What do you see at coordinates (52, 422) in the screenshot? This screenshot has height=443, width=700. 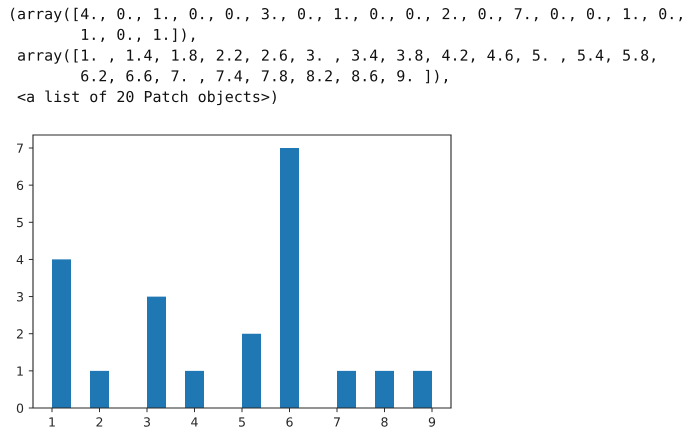 I see `x-tick-label: 1` at bounding box center [52, 422].